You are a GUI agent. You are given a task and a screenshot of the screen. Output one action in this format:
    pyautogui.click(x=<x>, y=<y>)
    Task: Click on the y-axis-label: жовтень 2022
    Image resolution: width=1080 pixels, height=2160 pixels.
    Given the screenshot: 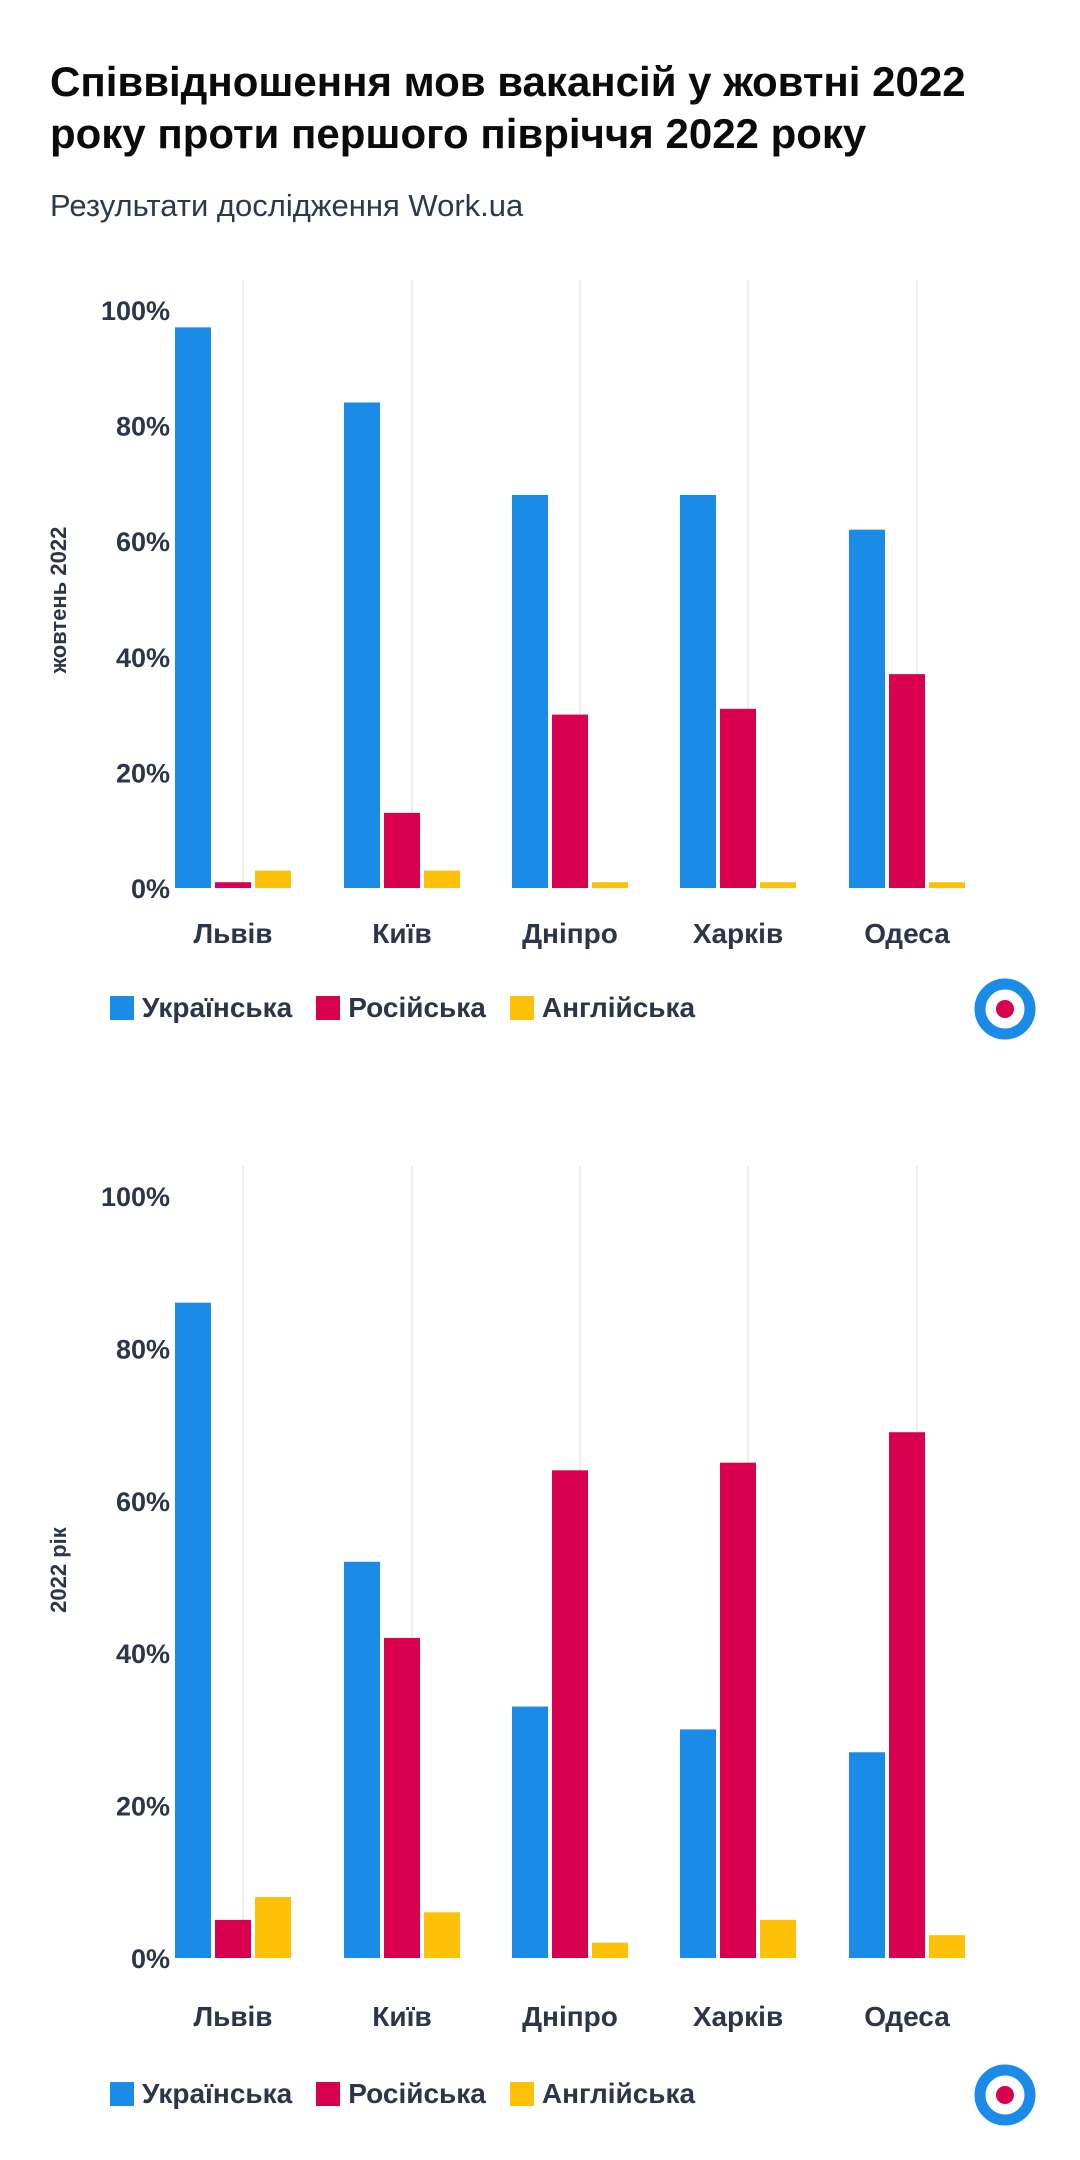 What is the action you would take?
    pyautogui.click(x=58, y=601)
    